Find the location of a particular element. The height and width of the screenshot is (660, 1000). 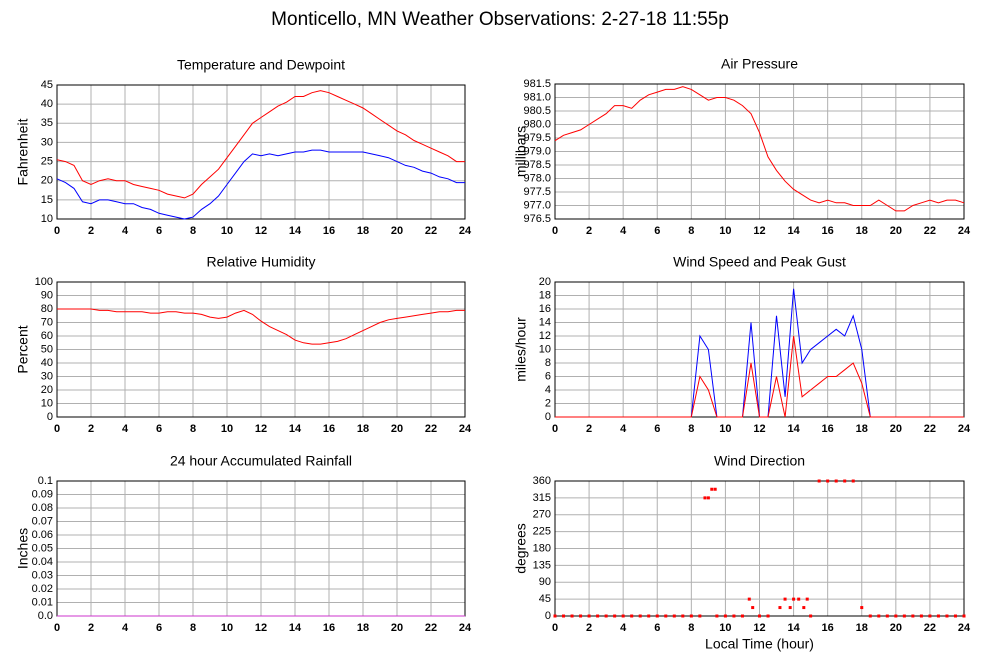

y-tick-label: 135 is located at coordinates (542, 565).